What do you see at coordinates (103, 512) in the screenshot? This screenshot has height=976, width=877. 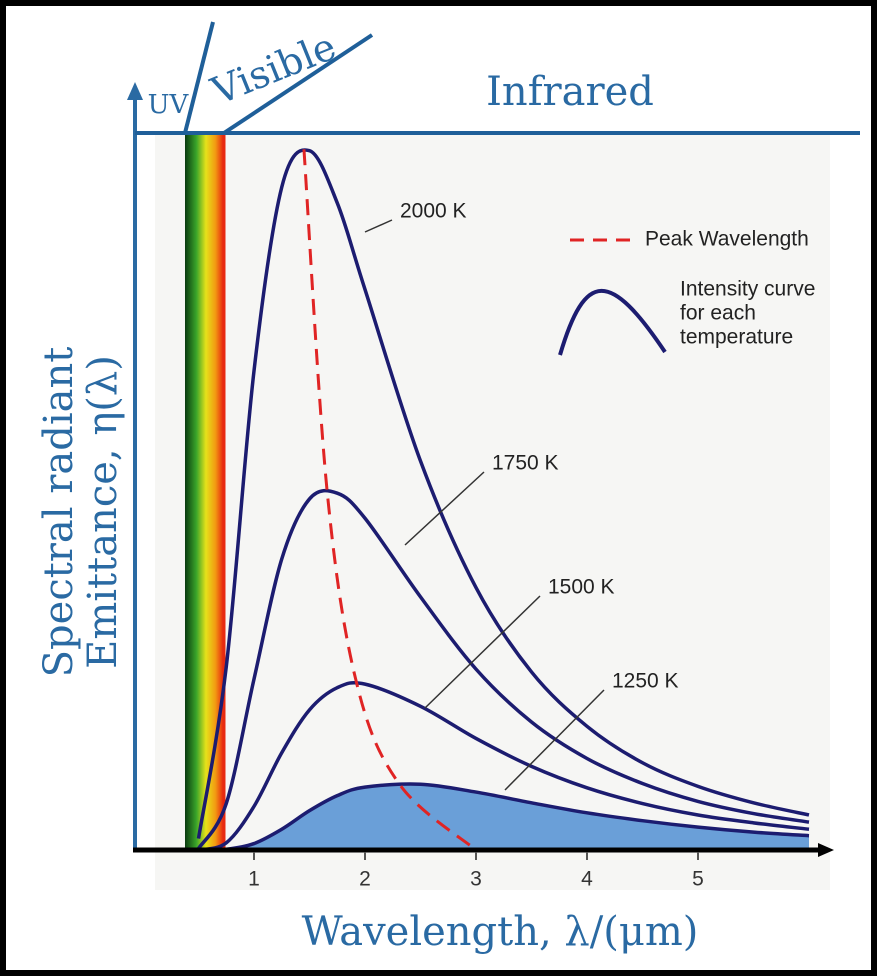 I see `y-axis-label: Emittance, η(λ)` at bounding box center [103, 512].